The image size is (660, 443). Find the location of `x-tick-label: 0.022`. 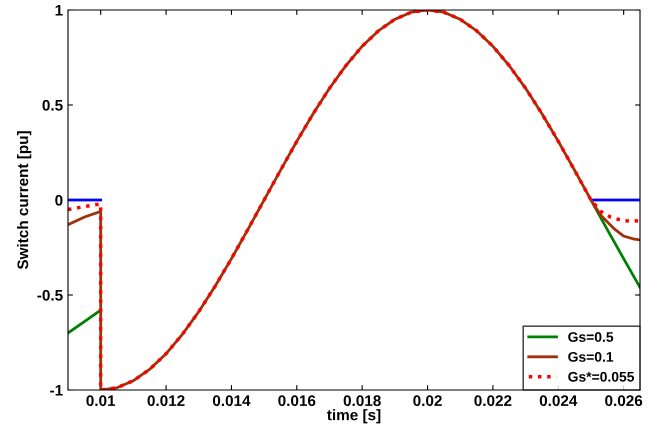

x-tick-label: 0.022 is located at coordinates (493, 400).